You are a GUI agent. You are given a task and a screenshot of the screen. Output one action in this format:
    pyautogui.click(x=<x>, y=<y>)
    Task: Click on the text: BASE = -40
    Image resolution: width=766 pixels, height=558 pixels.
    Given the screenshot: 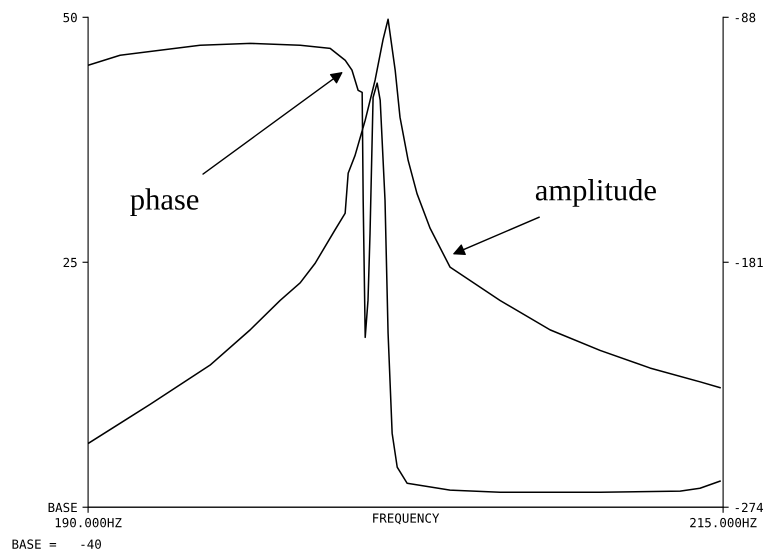 What is the action you would take?
    pyautogui.click(x=56, y=544)
    